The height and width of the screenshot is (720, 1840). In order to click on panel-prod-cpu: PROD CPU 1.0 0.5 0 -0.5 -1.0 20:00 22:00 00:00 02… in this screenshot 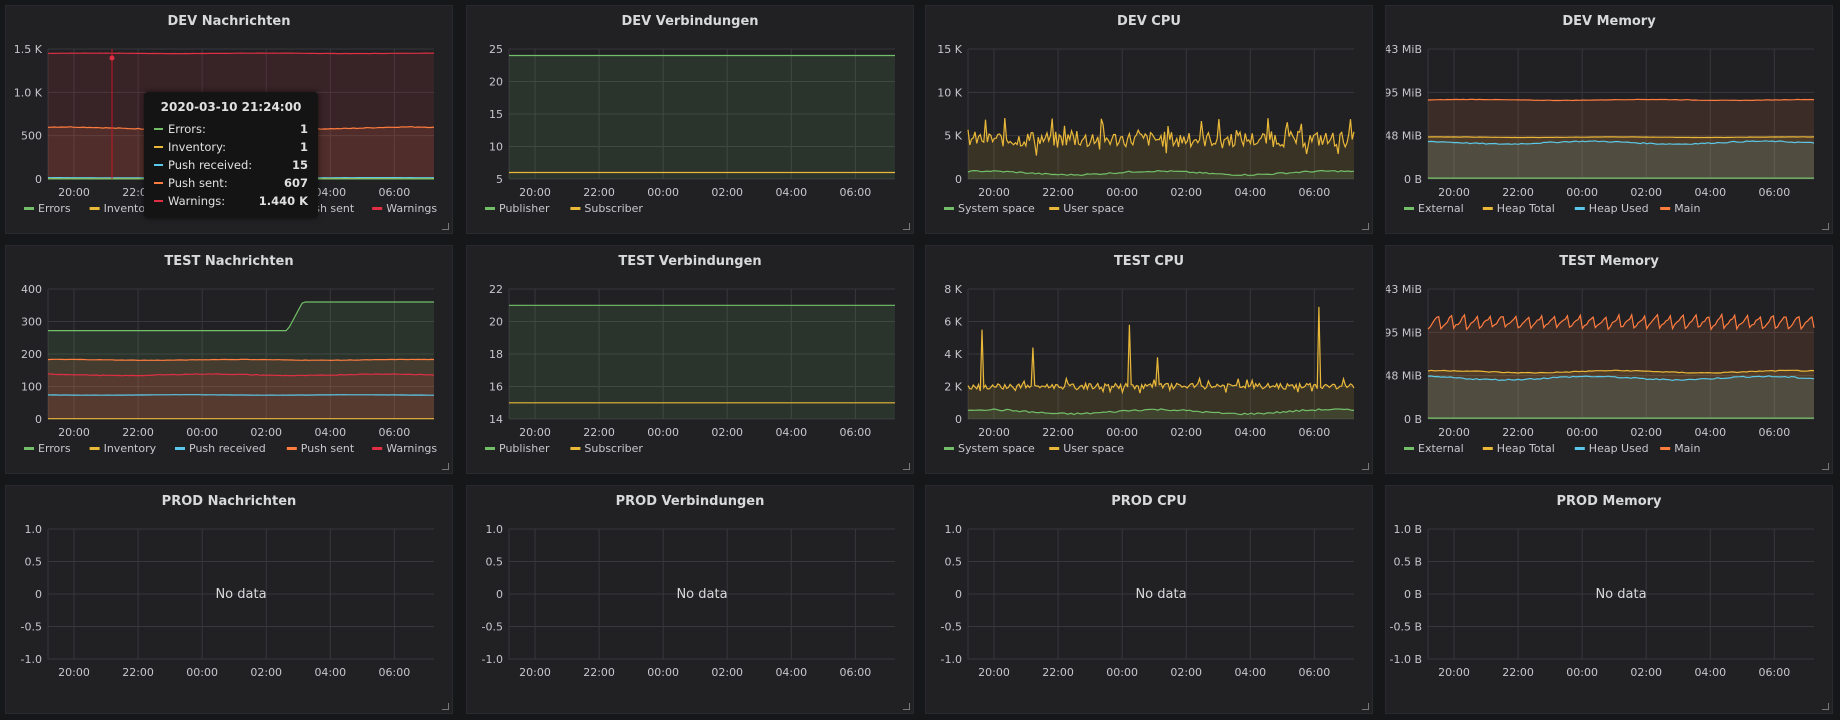, I will do `click(1149, 599)`.